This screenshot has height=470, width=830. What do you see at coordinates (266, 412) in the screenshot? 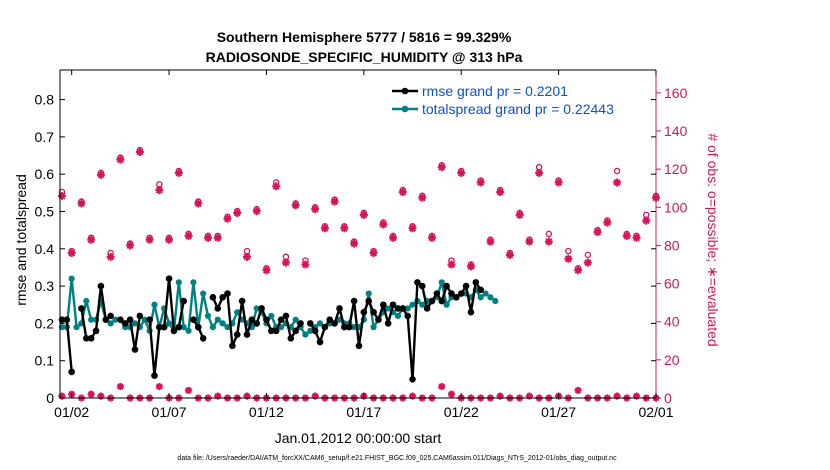
I see `x-tick-label: 01/12` at bounding box center [266, 412].